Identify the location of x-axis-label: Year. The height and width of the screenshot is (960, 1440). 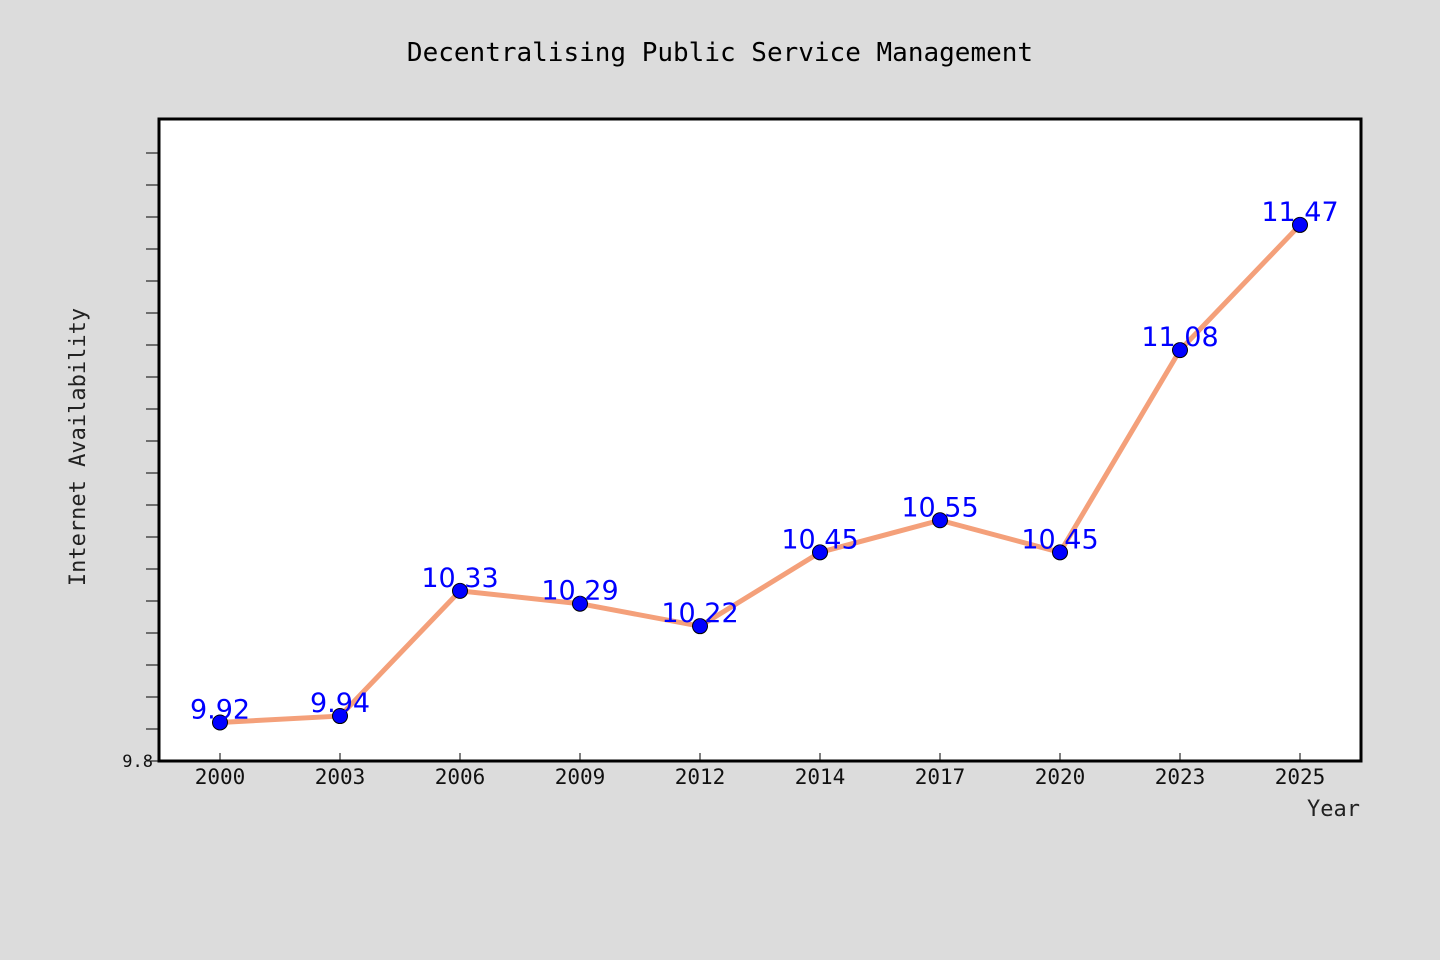
(1333, 809).